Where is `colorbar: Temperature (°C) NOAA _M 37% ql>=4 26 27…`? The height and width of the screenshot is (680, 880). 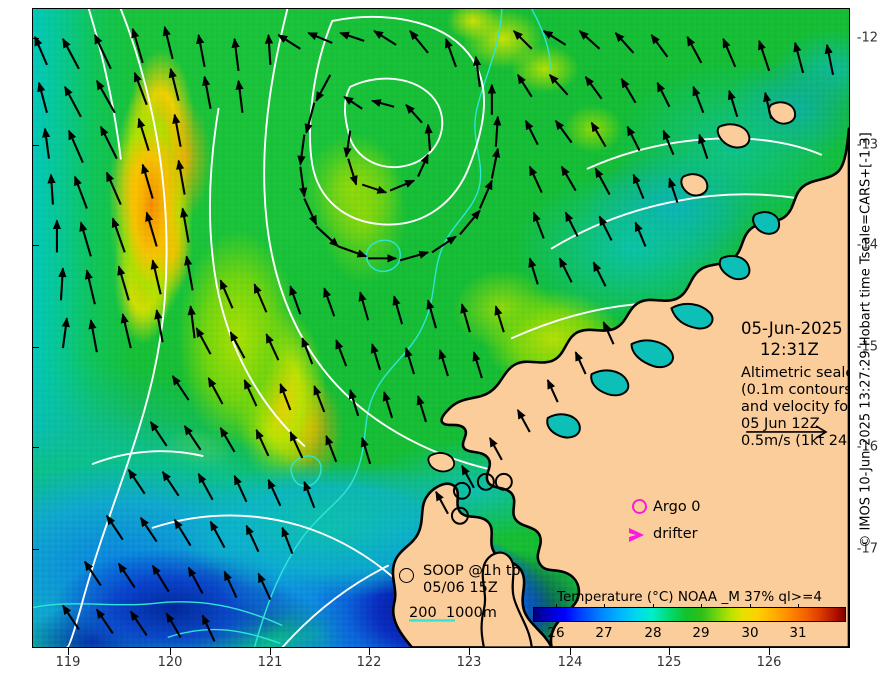 colorbar: Temperature (°C) NOAA _M 37% ql>=4 26 27… is located at coordinates (689, 615).